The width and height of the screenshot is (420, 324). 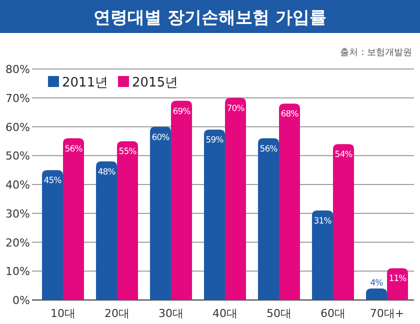 What do you see at coordinates (376, 53) in the screenshot?
I see `source-note: 출처 : 보험개발원` at bounding box center [376, 53].